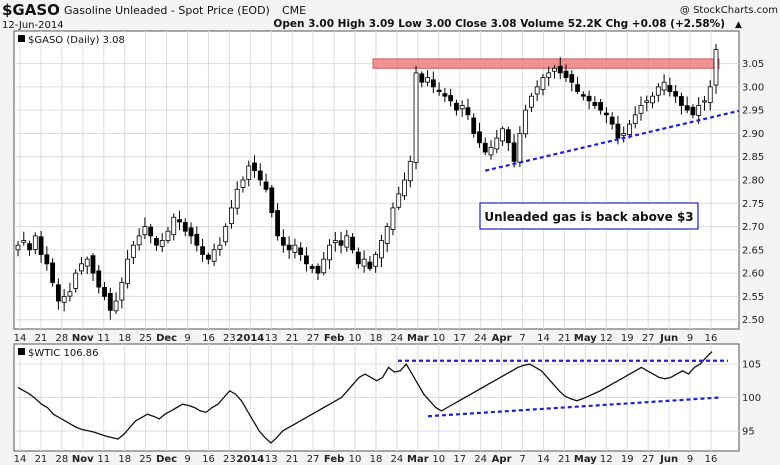 The height and width of the screenshot is (465, 780). I want to click on lower-y-tick: 95, so click(748, 431).